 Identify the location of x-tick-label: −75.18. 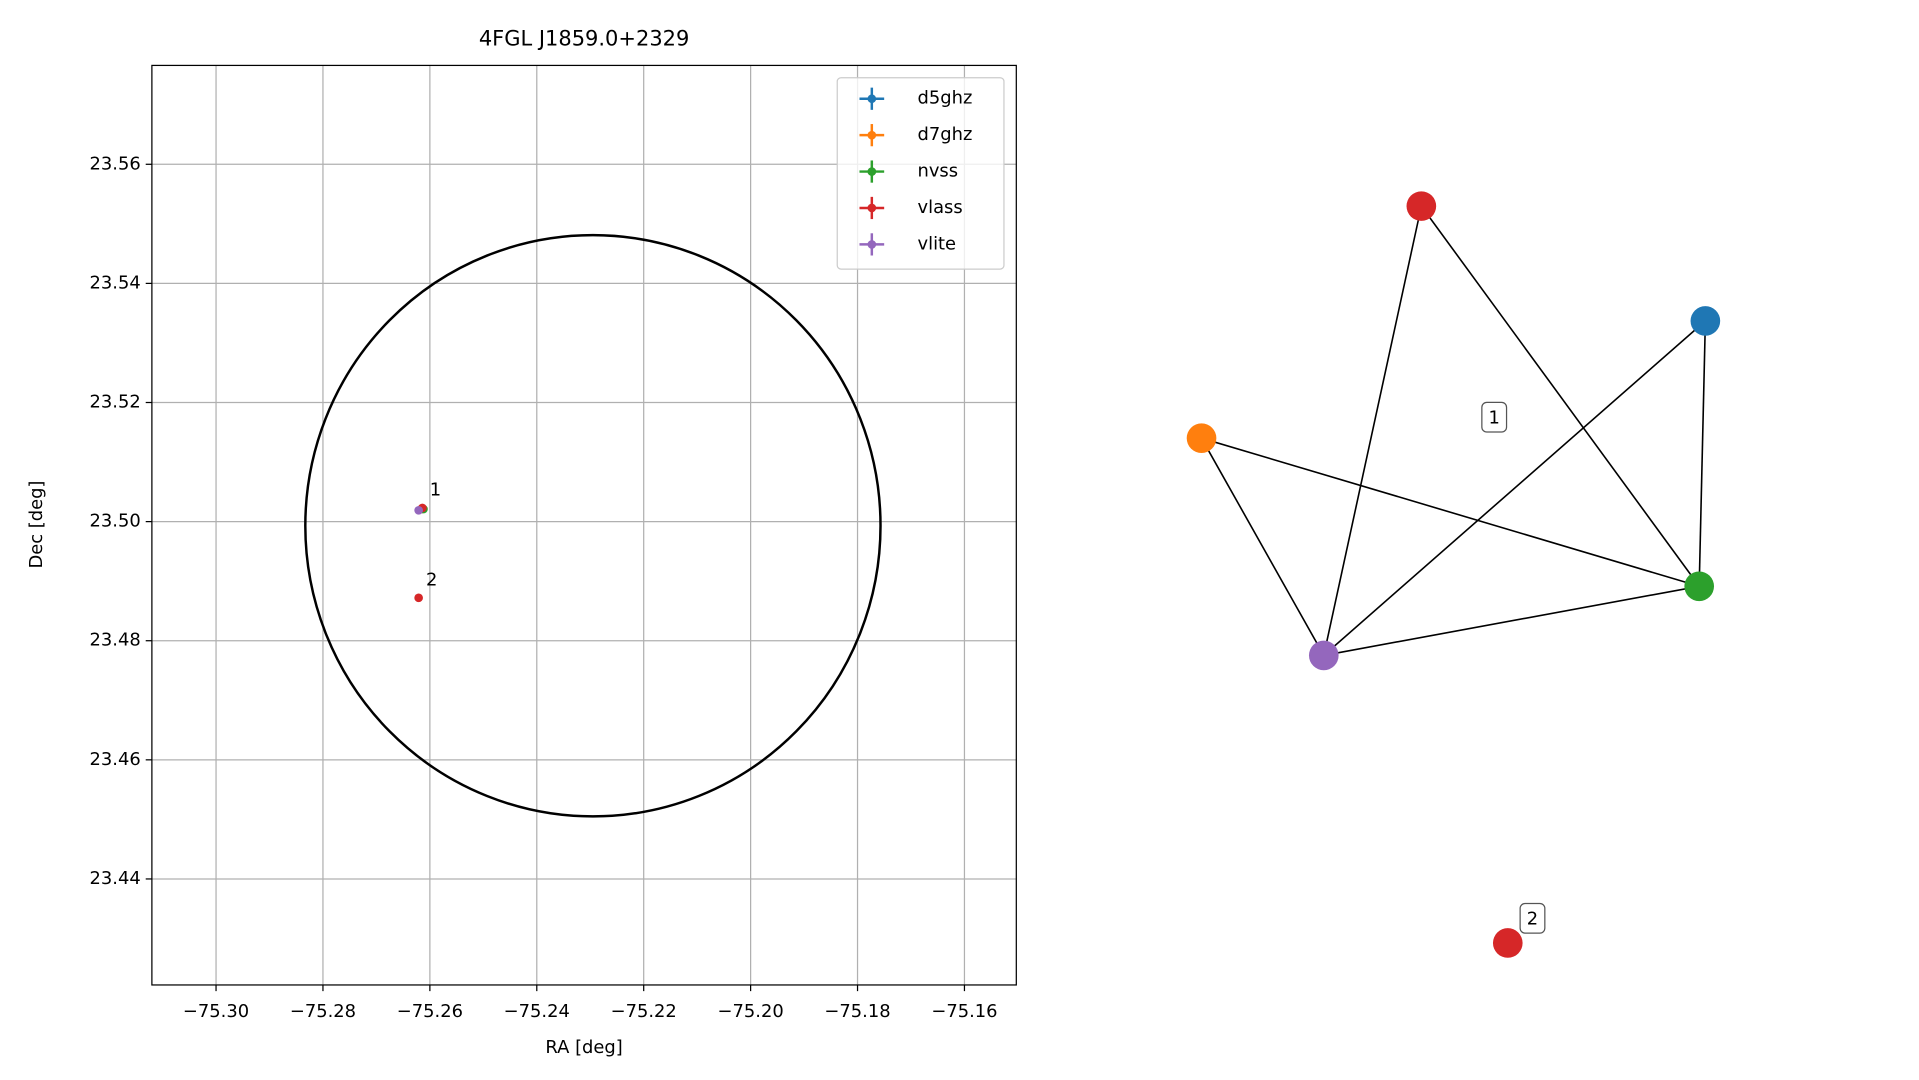
(857, 1011).